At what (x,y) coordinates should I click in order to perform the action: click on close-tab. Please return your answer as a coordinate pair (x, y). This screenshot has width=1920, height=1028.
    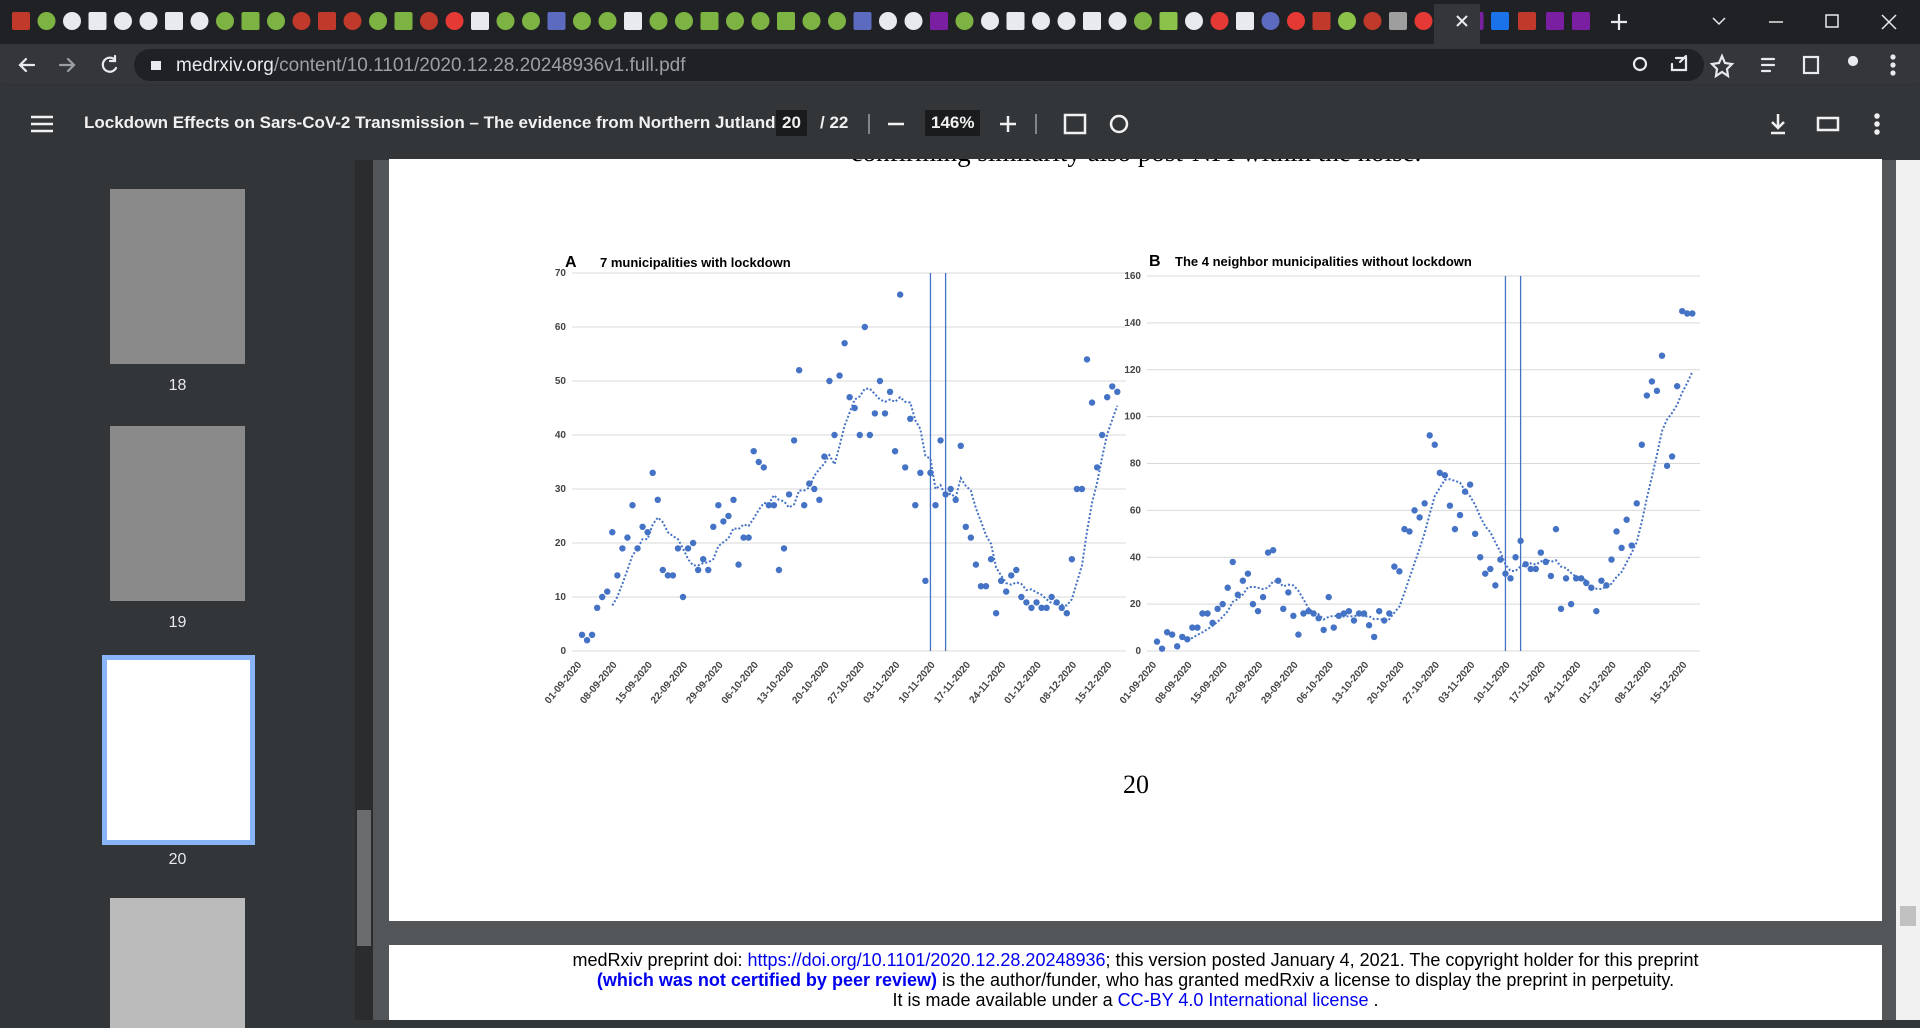
    Looking at the image, I should click on (1462, 21).